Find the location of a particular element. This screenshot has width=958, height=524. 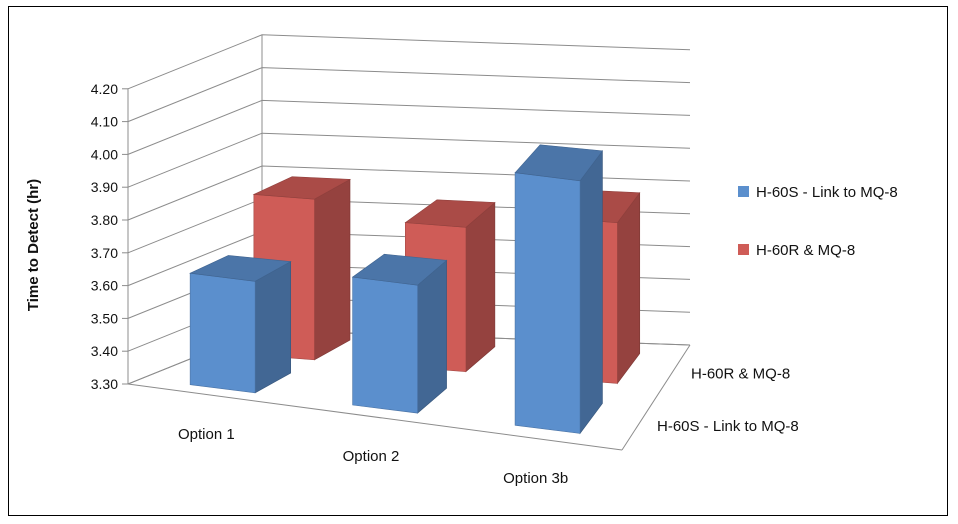

y-axis-label: Time to Detect (hr) is located at coordinates (33, 245).